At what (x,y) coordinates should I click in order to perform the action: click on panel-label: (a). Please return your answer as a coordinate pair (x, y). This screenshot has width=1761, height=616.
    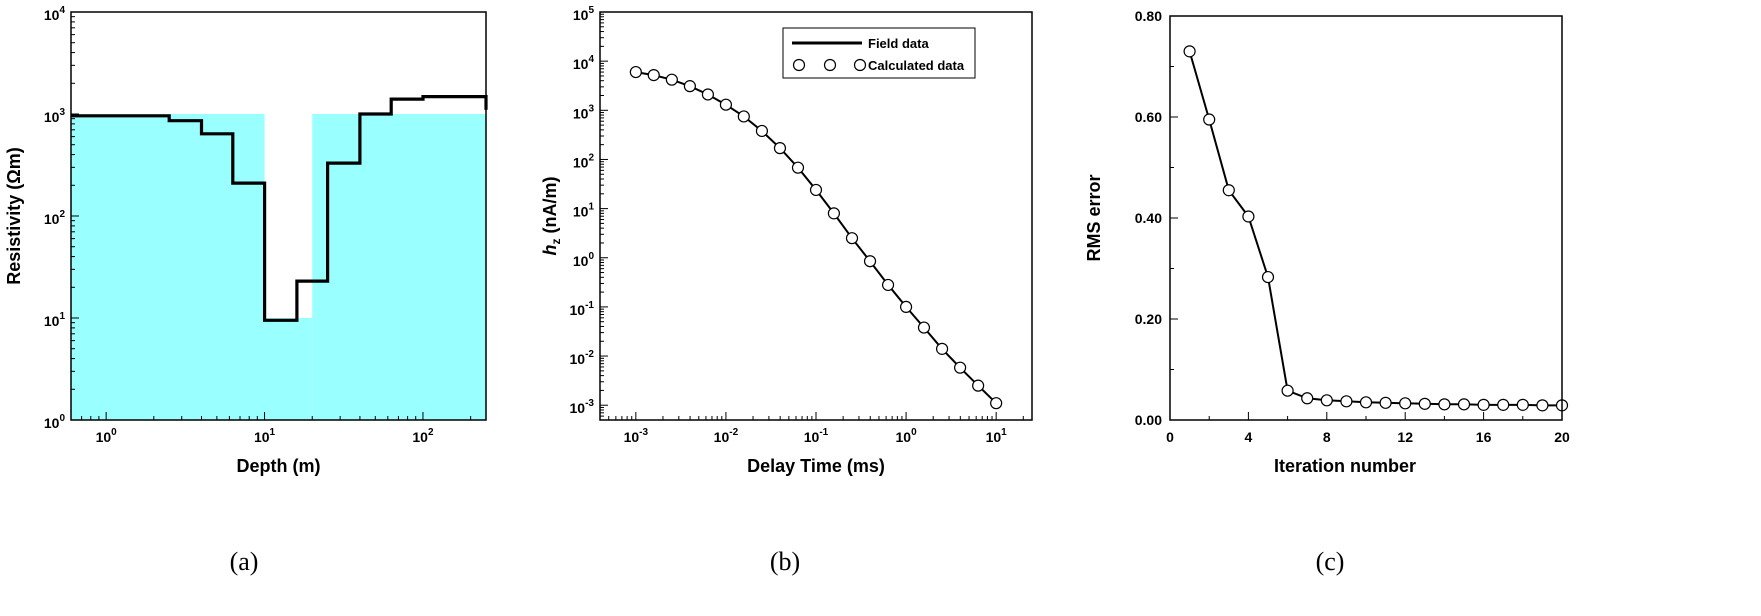
    Looking at the image, I should click on (244, 561).